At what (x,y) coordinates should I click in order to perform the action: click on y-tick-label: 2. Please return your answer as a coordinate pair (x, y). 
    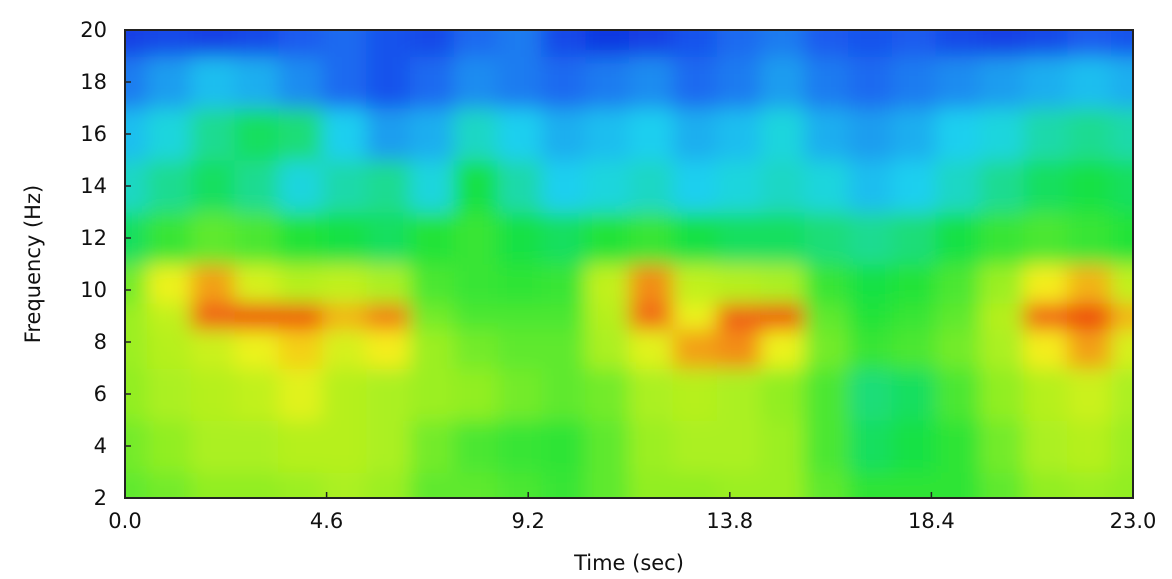
    Looking at the image, I should click on (100, 498).